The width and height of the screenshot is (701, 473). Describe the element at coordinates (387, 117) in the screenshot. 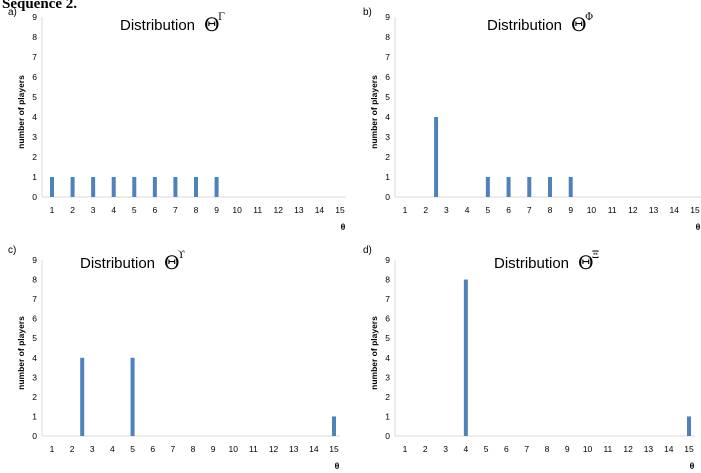

I see `y-tick-label: 4` at that location.